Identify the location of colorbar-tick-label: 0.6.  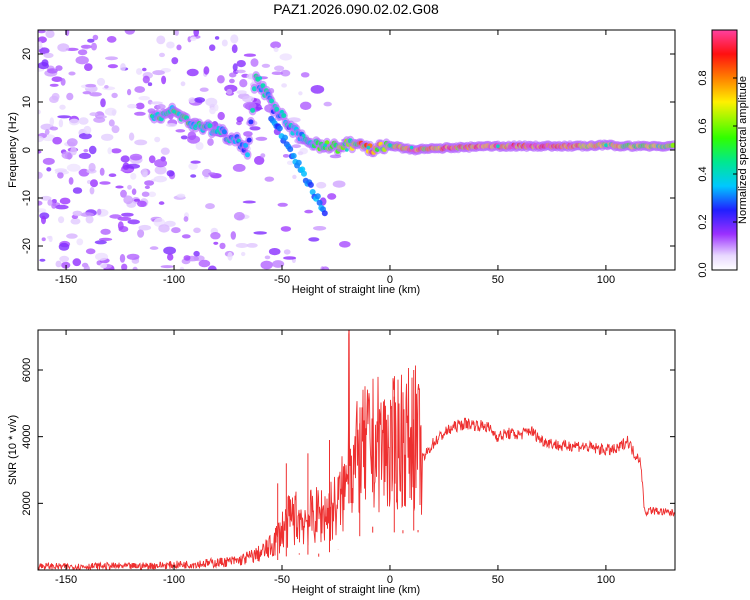
(703, 125).